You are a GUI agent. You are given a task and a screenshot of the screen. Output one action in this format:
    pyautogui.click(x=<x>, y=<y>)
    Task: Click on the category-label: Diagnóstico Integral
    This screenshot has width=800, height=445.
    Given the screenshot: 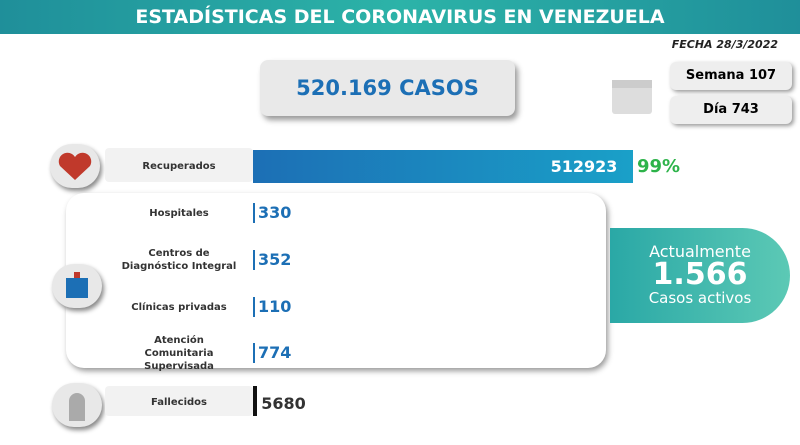 What is the action you would take?
    pyautogui.click(x=179, y=266)
    